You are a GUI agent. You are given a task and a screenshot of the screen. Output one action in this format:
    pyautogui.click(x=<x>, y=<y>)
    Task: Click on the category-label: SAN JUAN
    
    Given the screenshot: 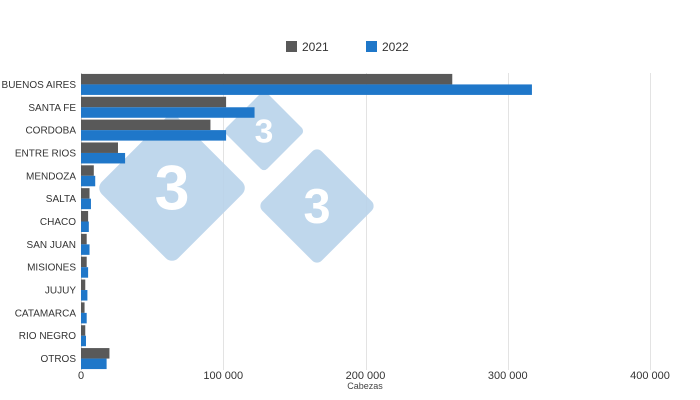 What is the action you would take?
    pyautogui.click(x=51, y=245)
    